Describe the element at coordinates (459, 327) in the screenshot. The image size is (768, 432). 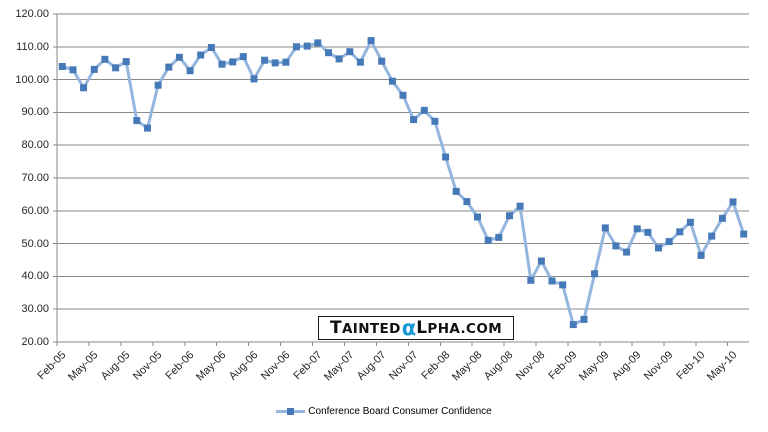
I see `watermark-suffix: LPHA.COM` at that location.